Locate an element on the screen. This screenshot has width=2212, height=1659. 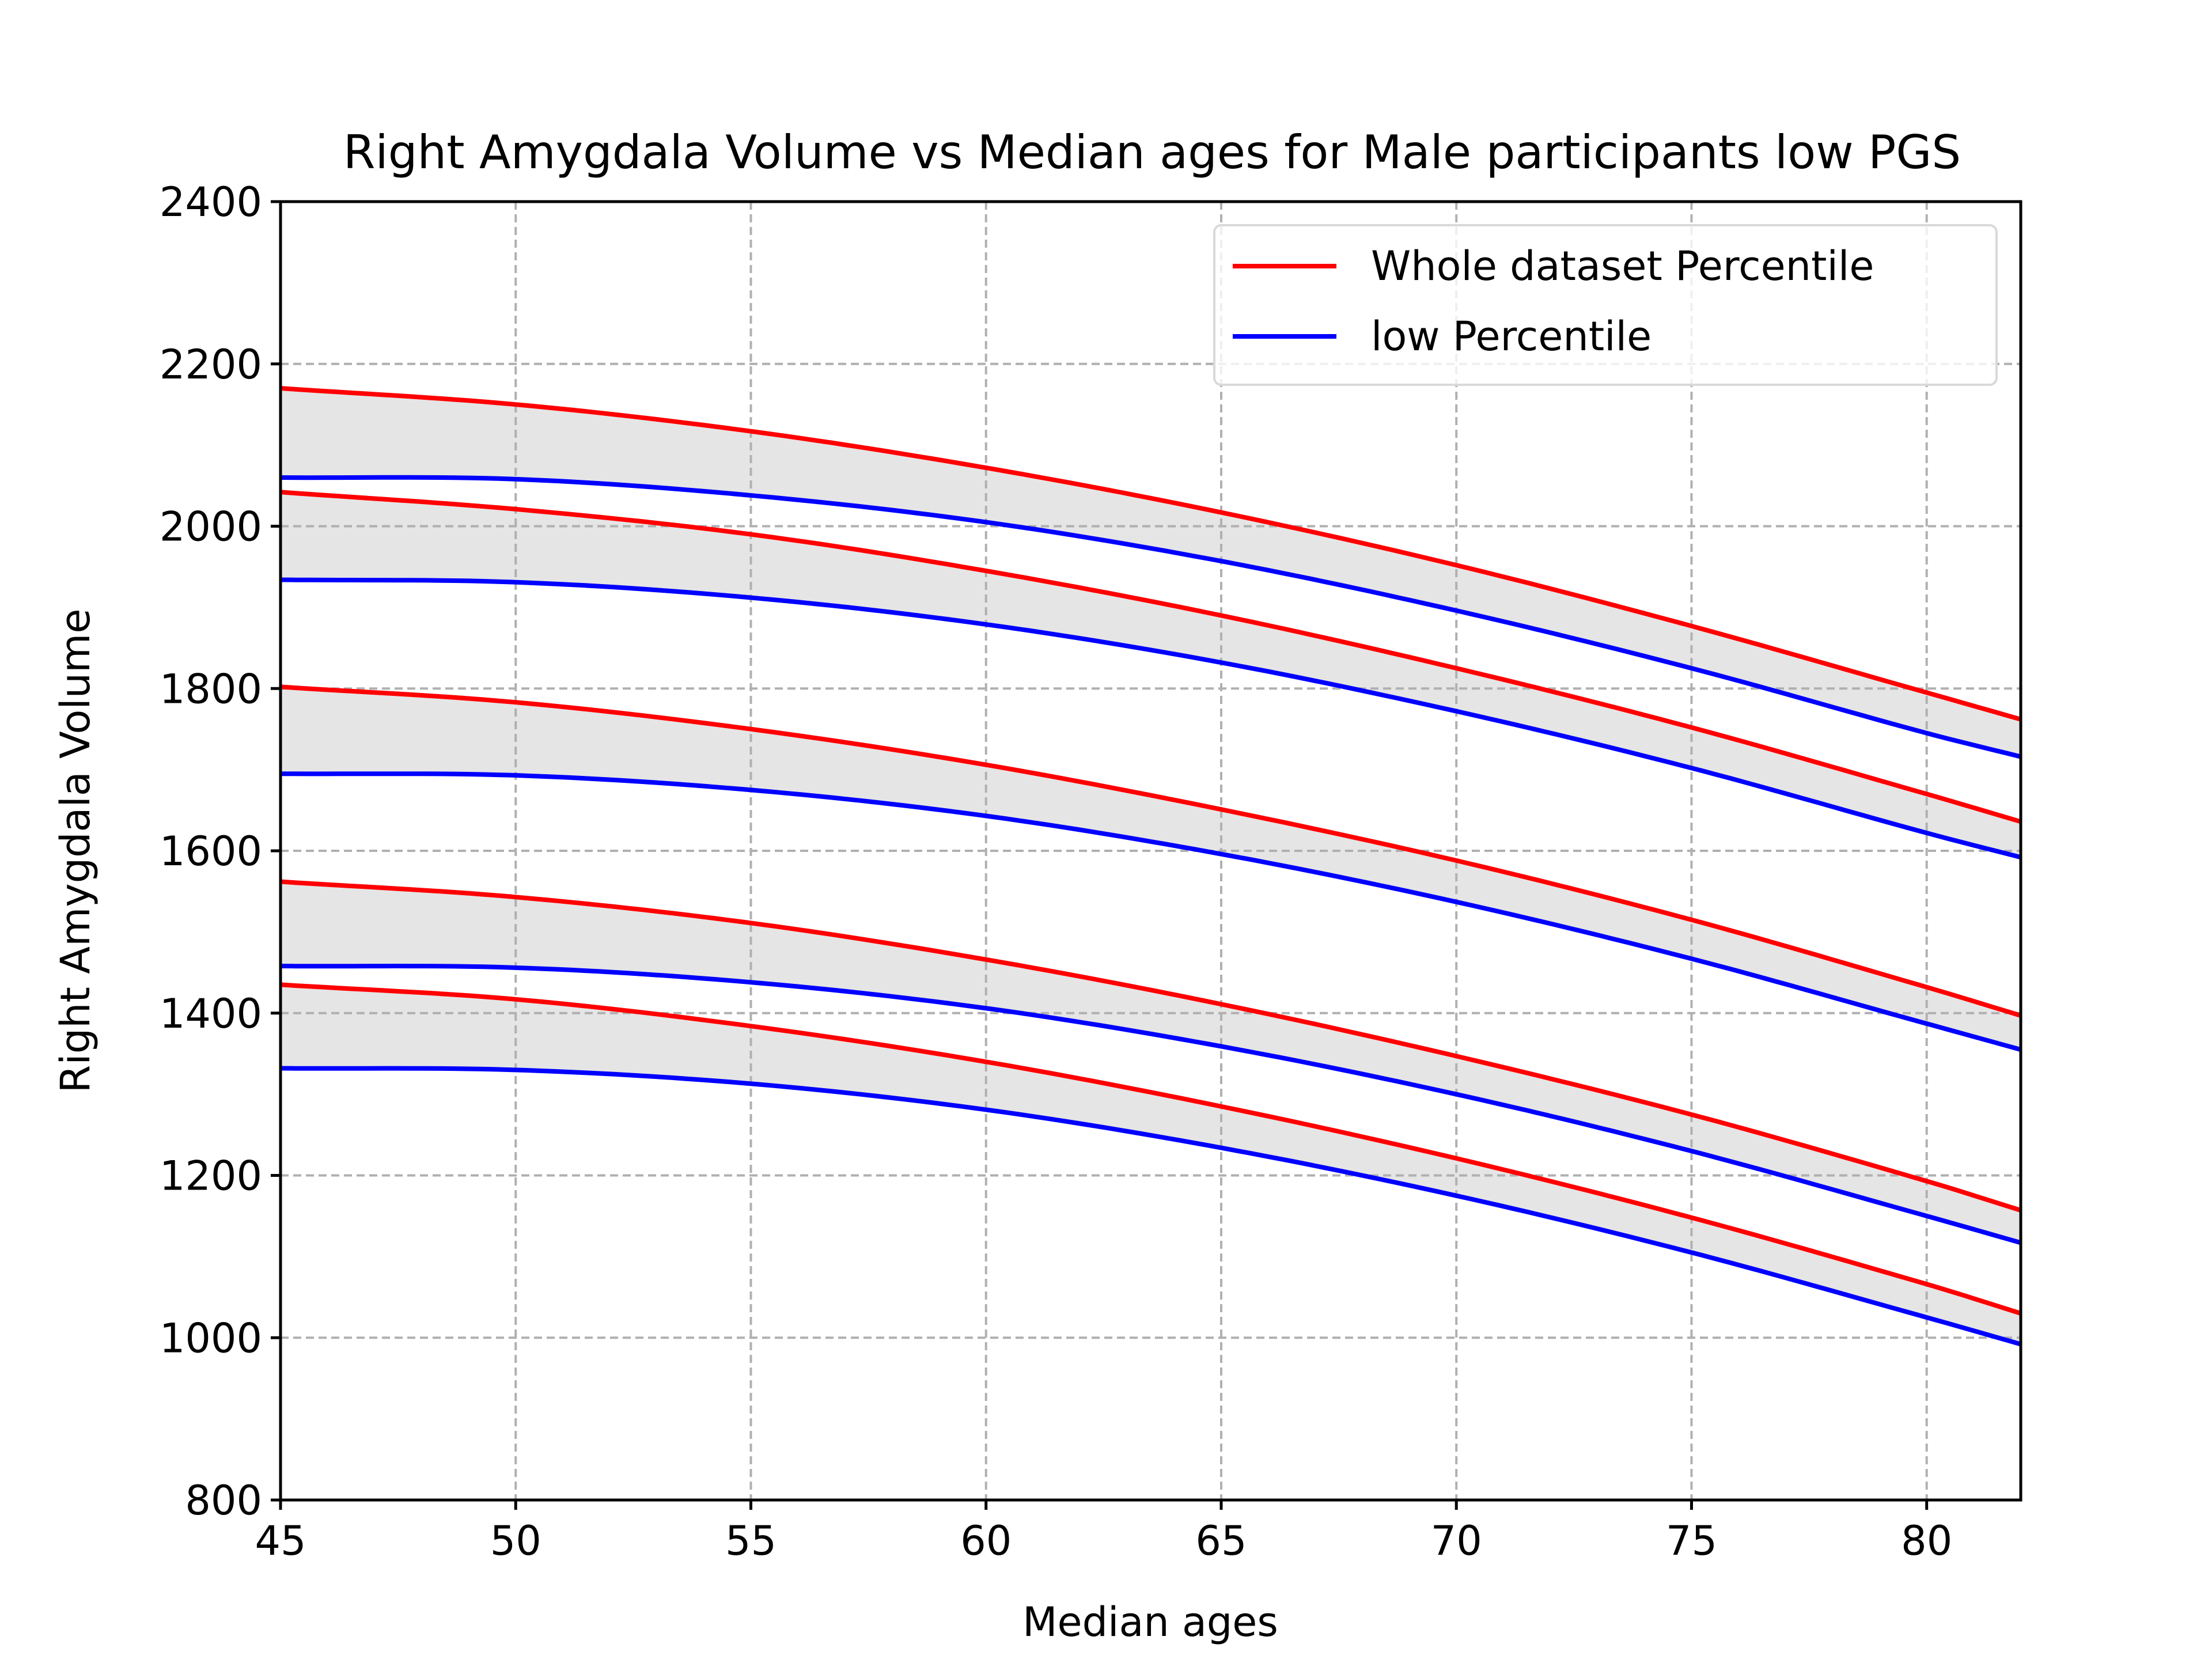
legend-label-whole-dataset: Whole dataset Percentile is located at coordinates (1622, 266).